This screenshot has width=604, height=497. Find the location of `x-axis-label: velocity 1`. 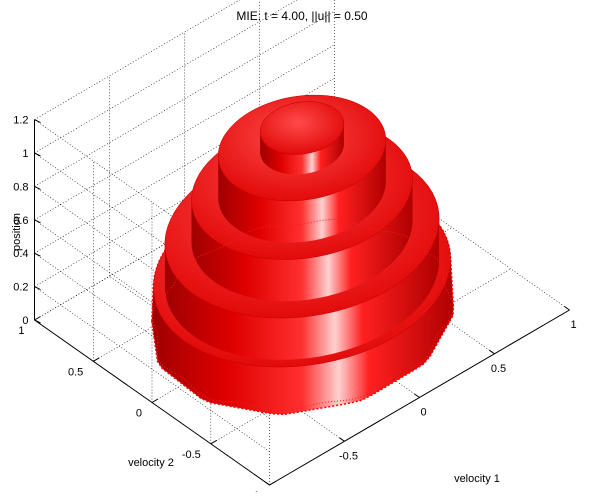

x-axis-label: velocity 1 is located at coordinates (477, 479).